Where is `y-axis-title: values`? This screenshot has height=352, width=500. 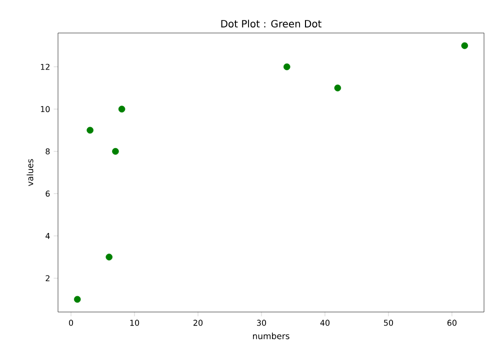 y-axis-title: values is located at coordinates (30, 172).